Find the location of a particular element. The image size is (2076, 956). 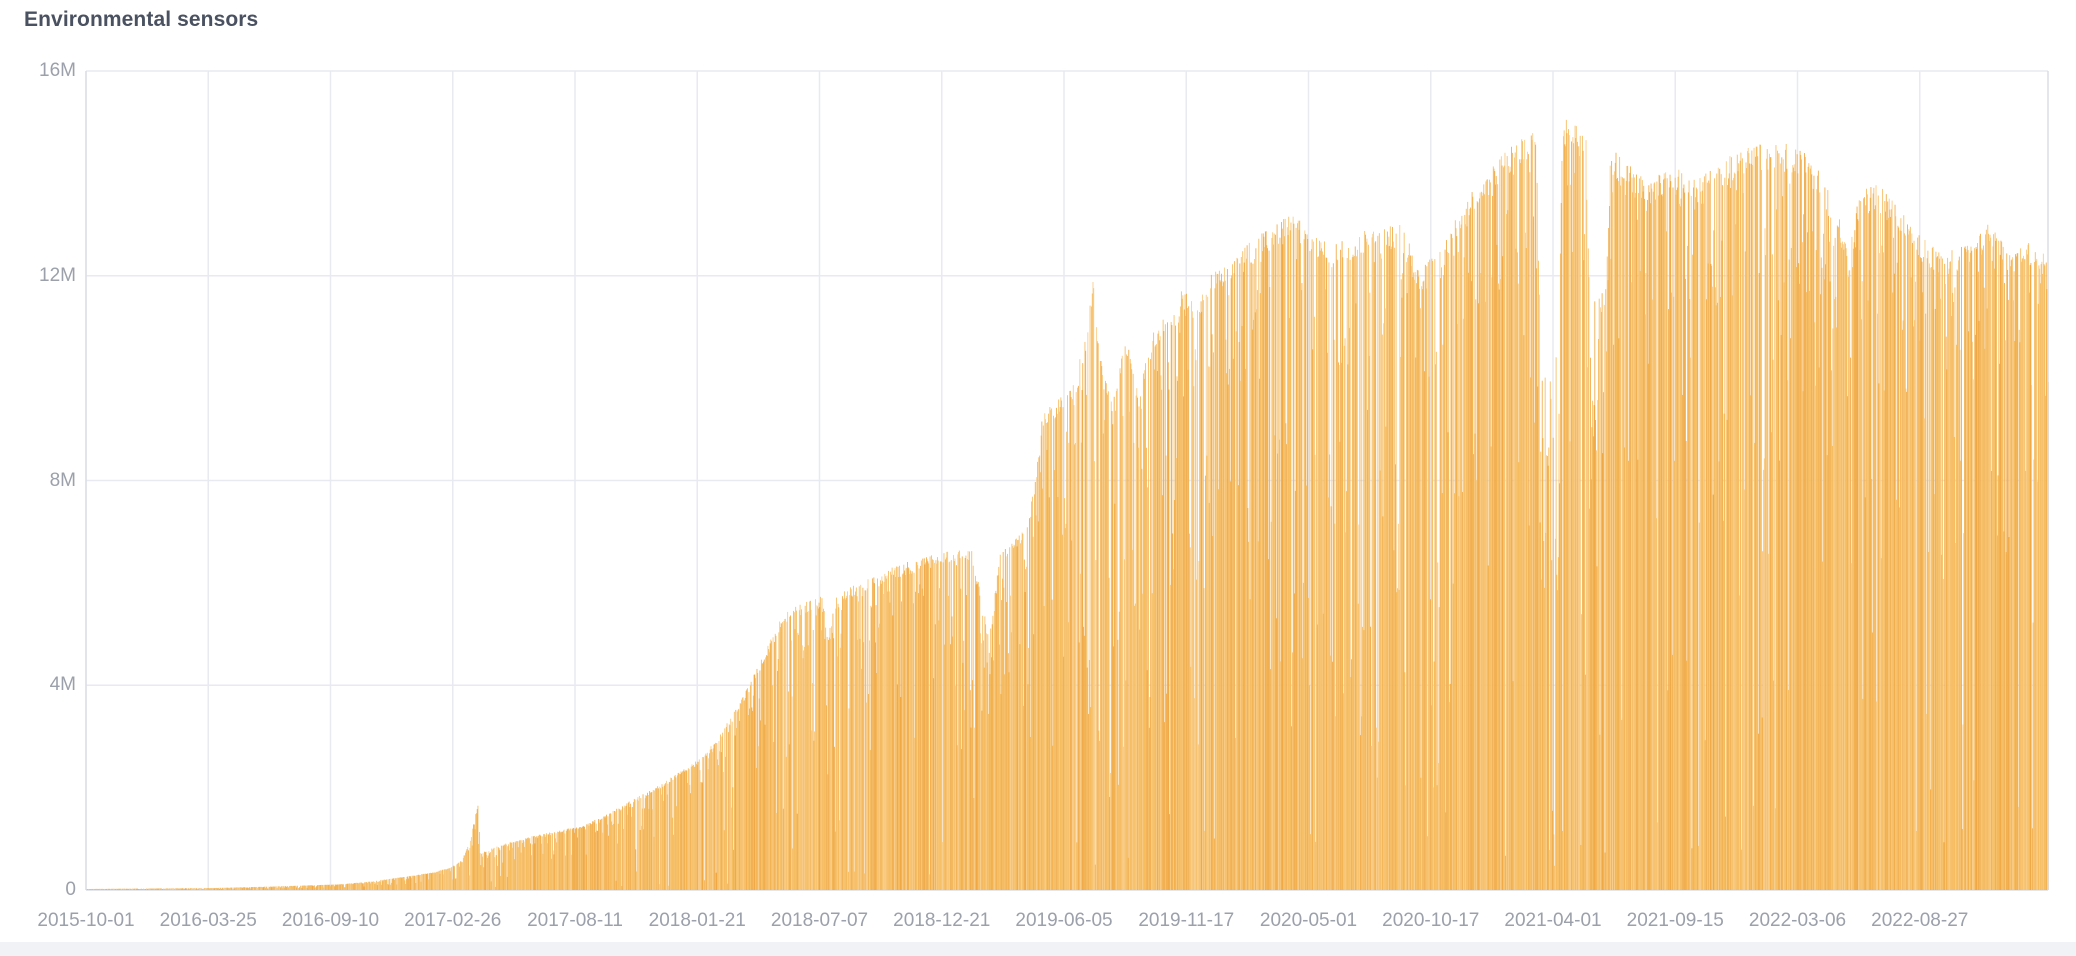

x-tick-label: 2022-08-27 is located at coordinates (1920, 920).